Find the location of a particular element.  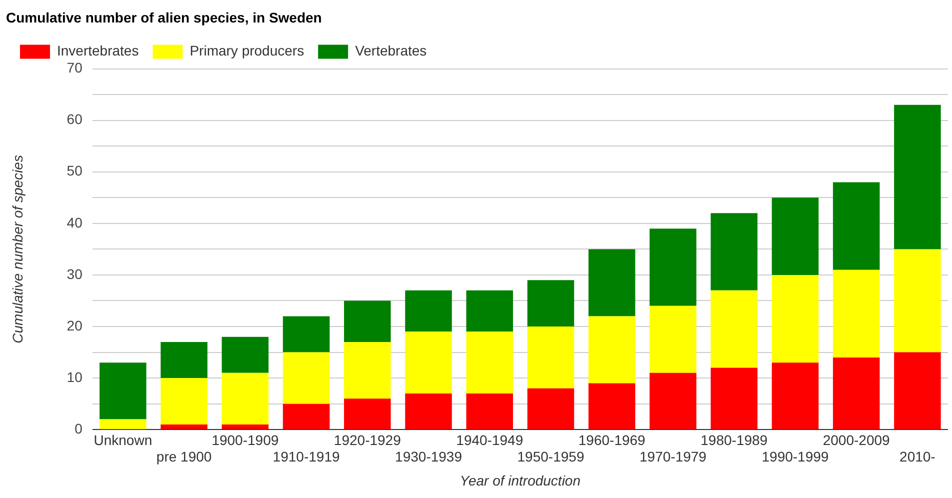

y-tick-label: 30 is located at coordinates (74, 274).